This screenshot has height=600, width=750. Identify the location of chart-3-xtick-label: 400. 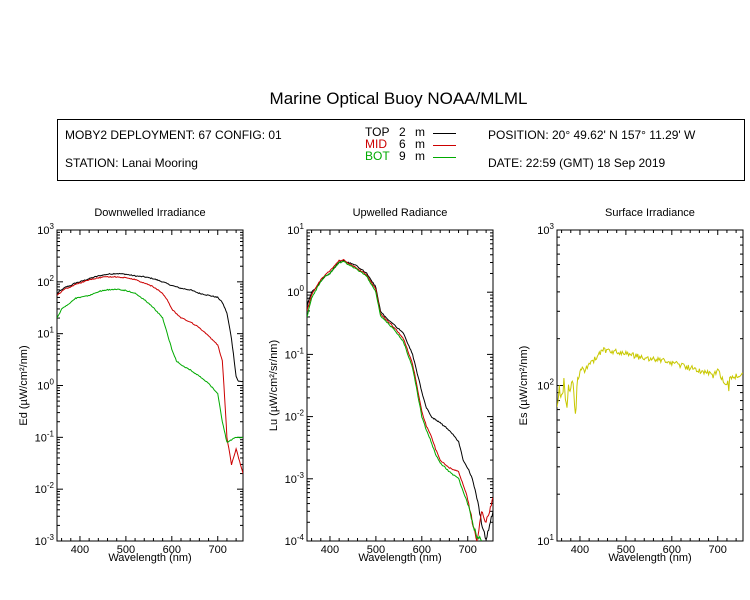
(580, 550).